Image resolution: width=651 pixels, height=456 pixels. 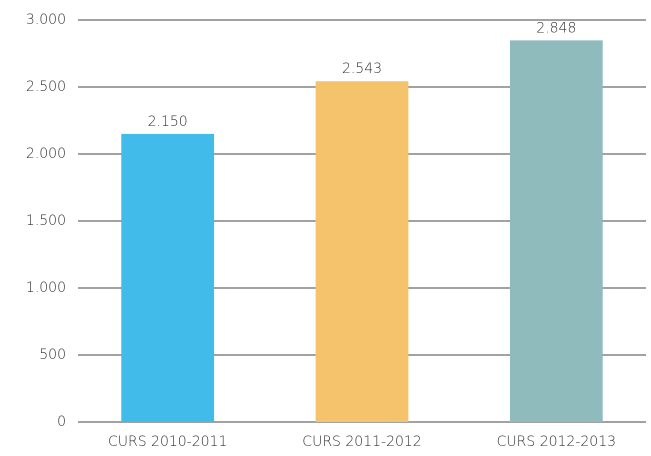 What do you see at coordinates (52, 355) in the screenshot?
I see `y-tick-label: 500` at bounding box center [52, 355].